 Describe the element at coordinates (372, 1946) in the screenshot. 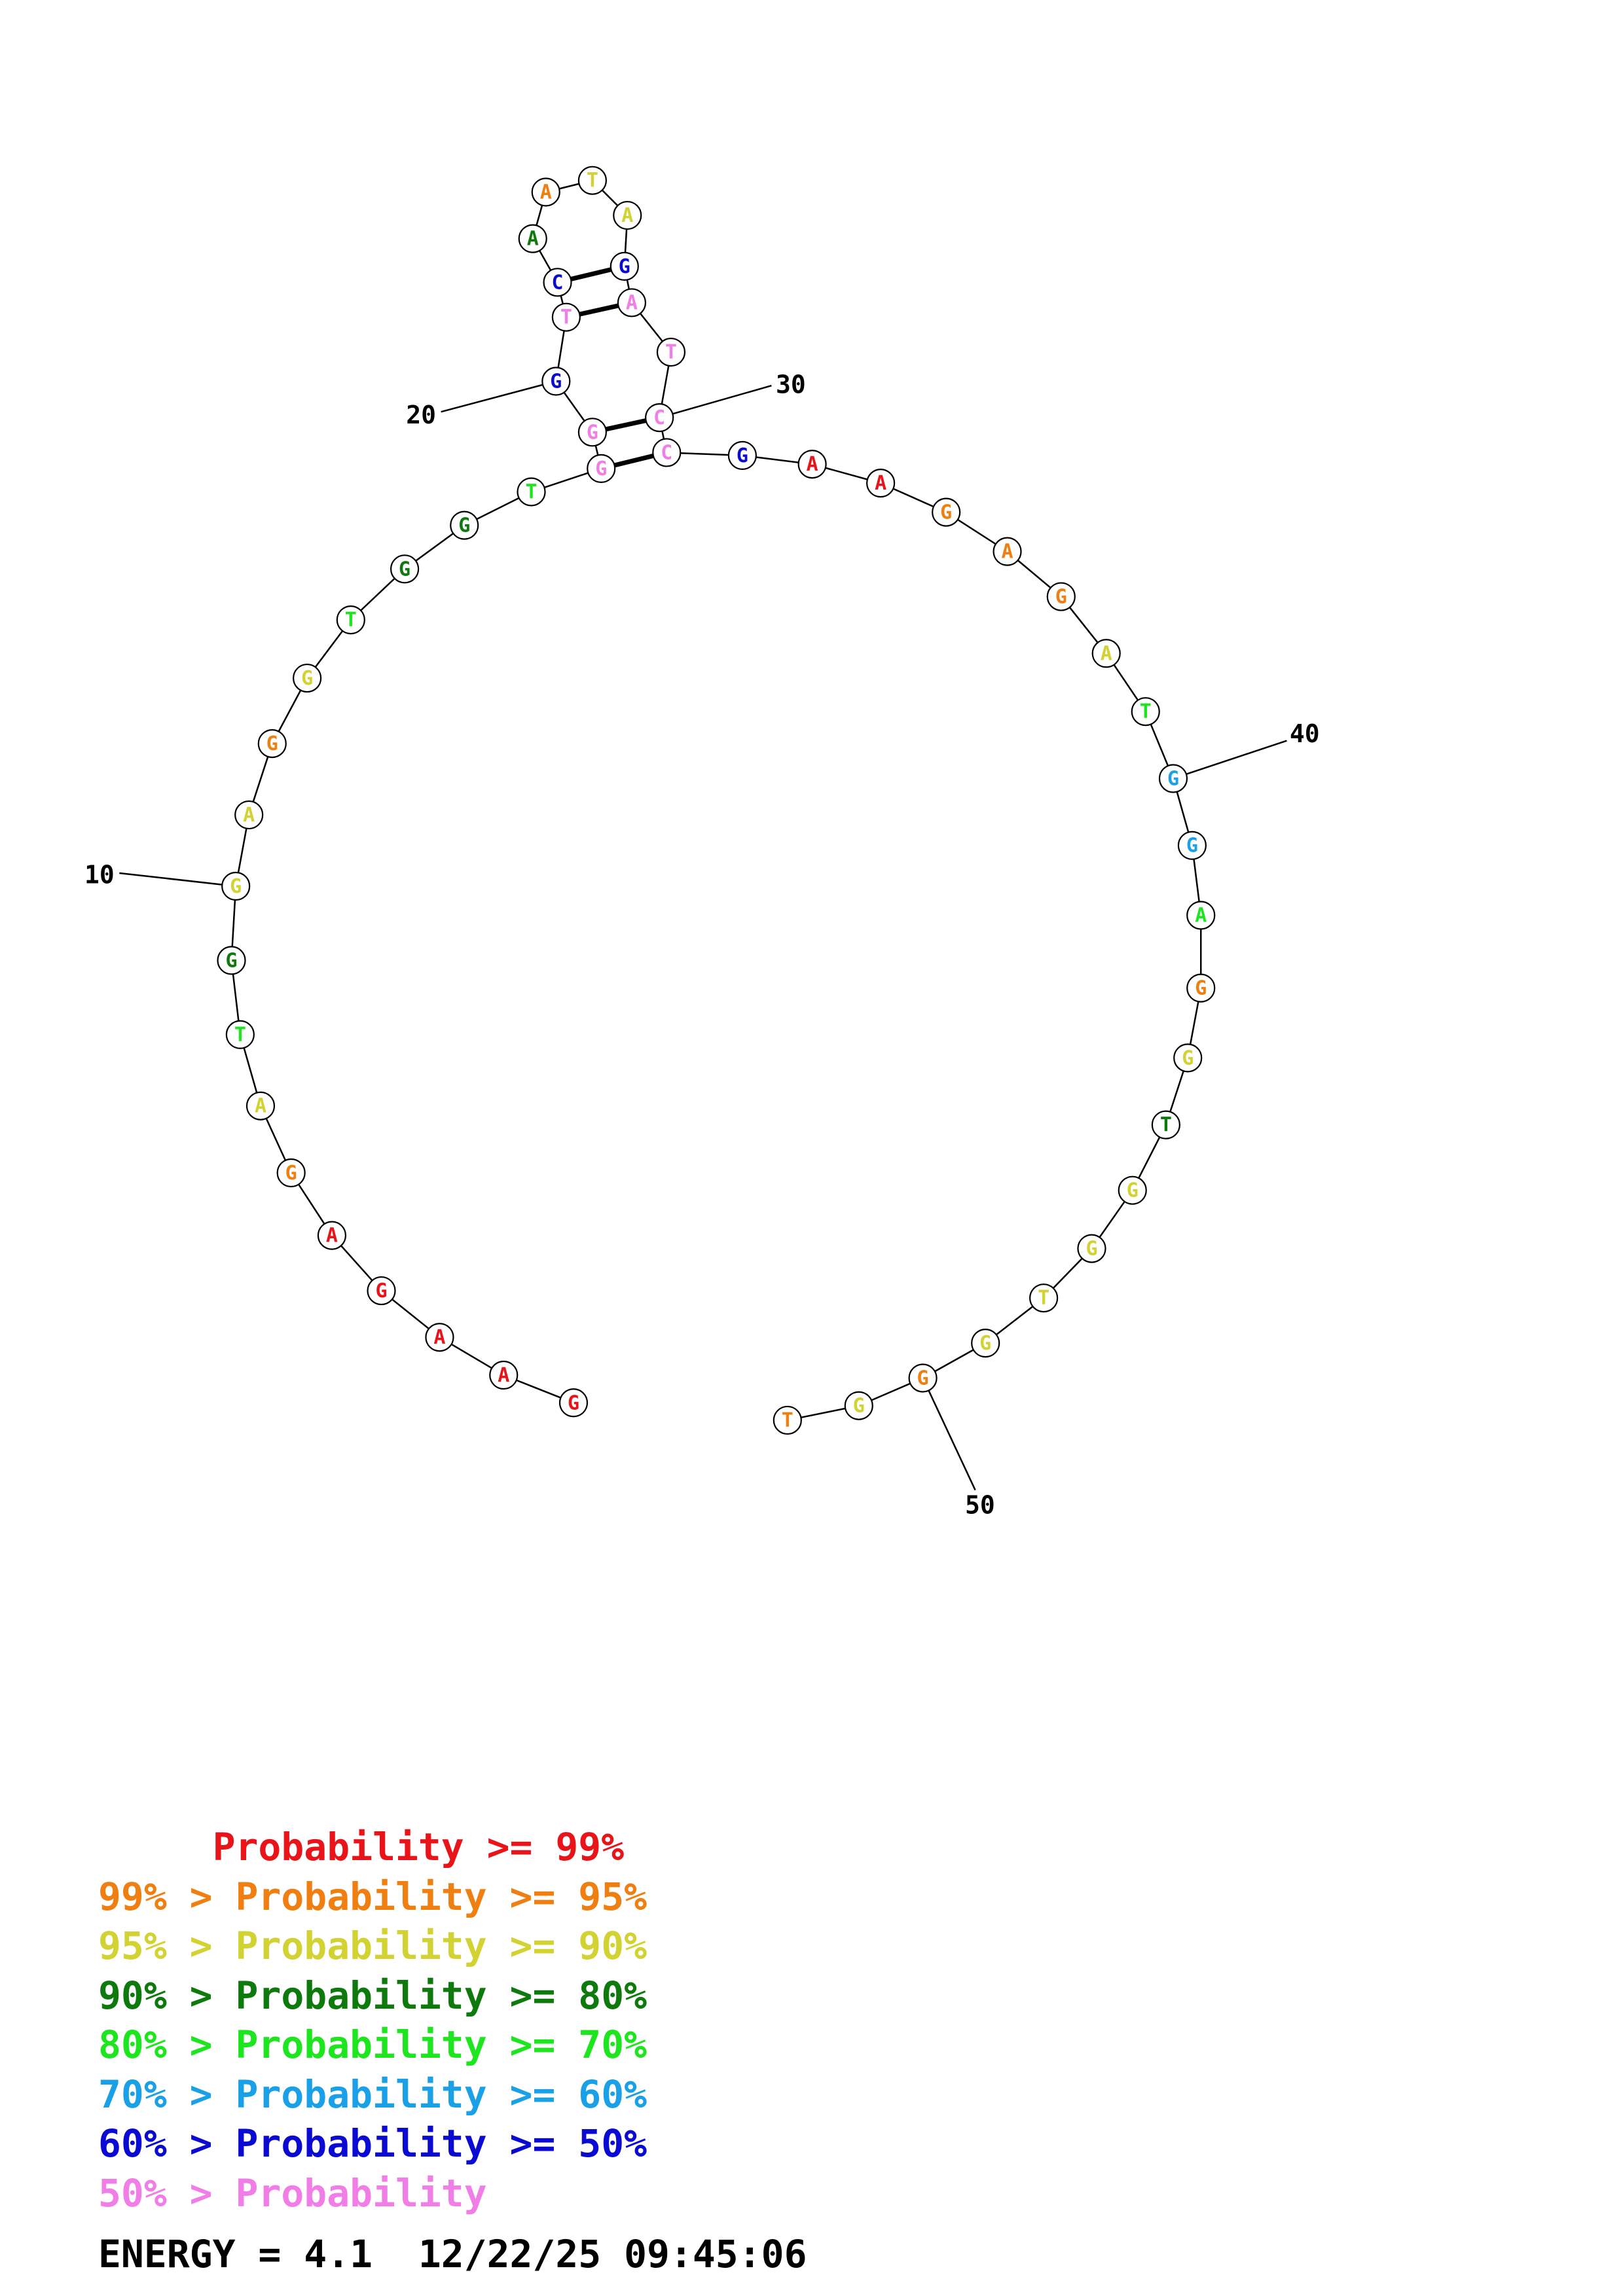

I see `legend-row: 95% > Probability >= 90%` at that location.